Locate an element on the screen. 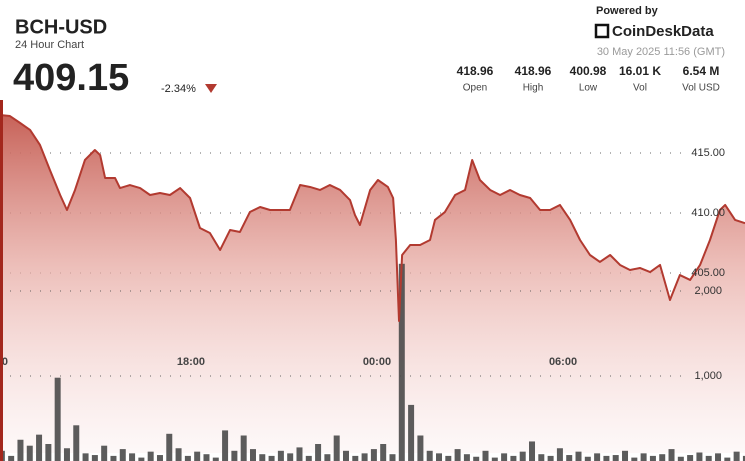 The image size is (745, 461). subtitle: 24 Hour Chart is located at coordinates (49, 45).